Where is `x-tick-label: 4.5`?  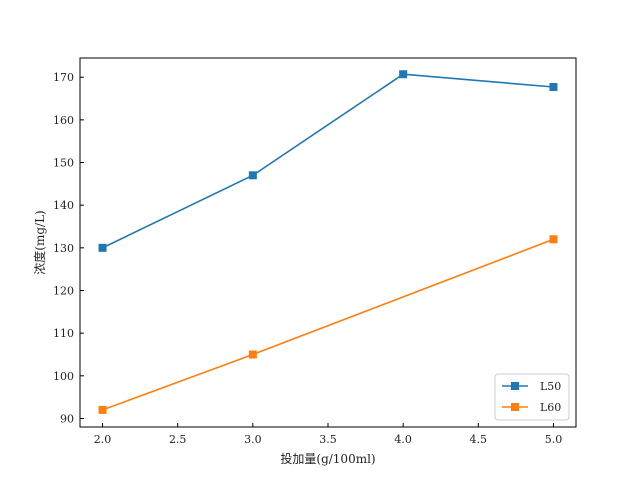
x-tick-label: 4.5 is located at coordinates (479, 439).